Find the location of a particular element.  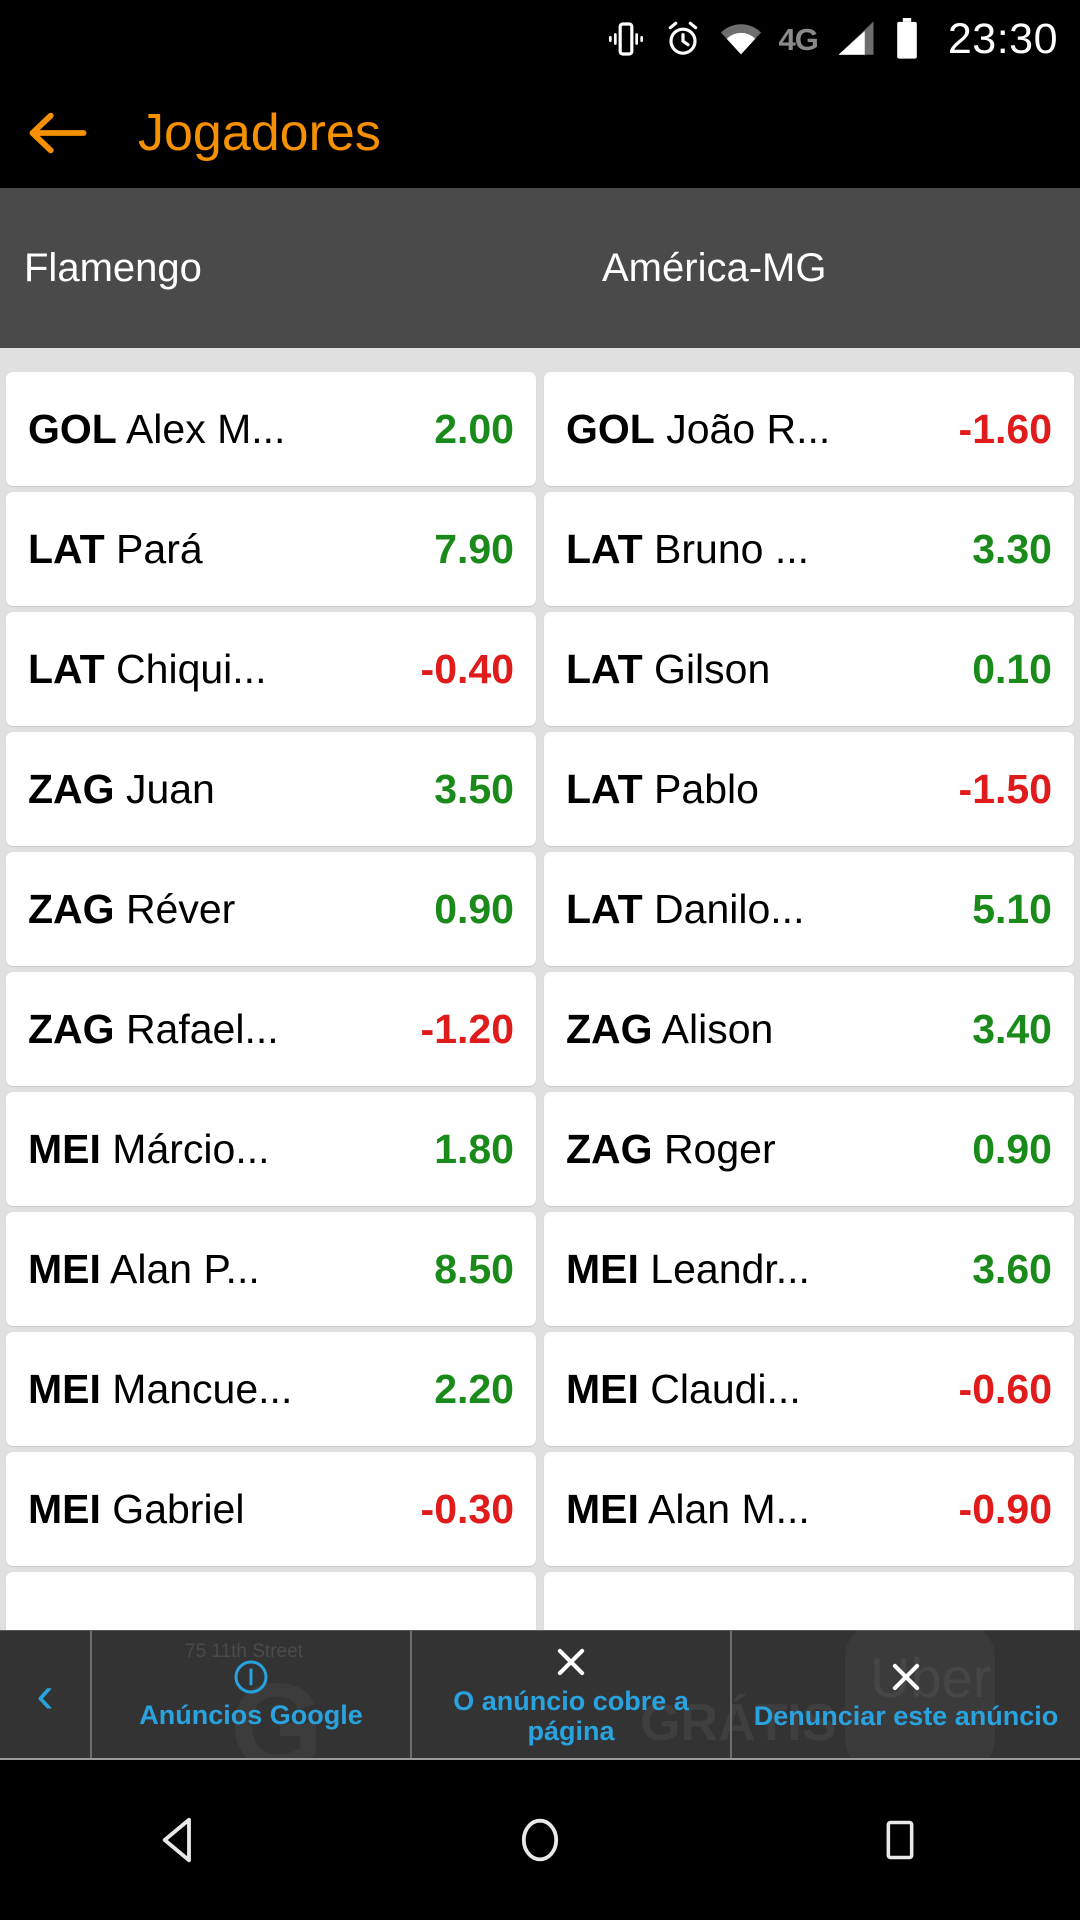

player-score: 0.10 is located at coordinates (1012, 668).